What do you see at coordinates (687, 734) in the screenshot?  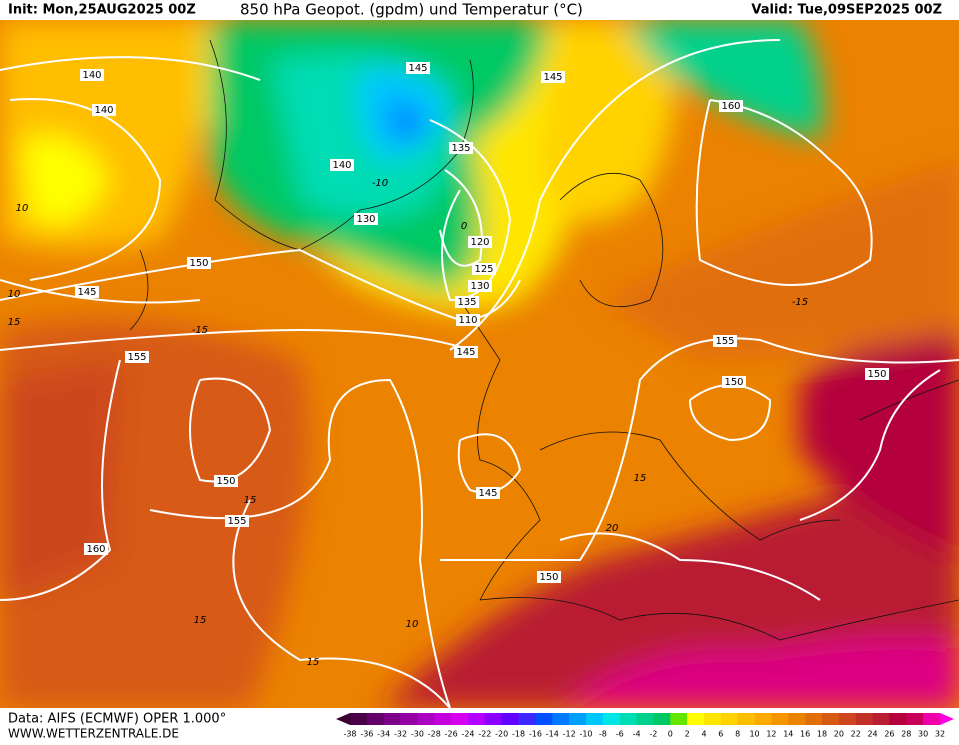 I see `colorbar-label: 2` at bounding box center [687, 734].